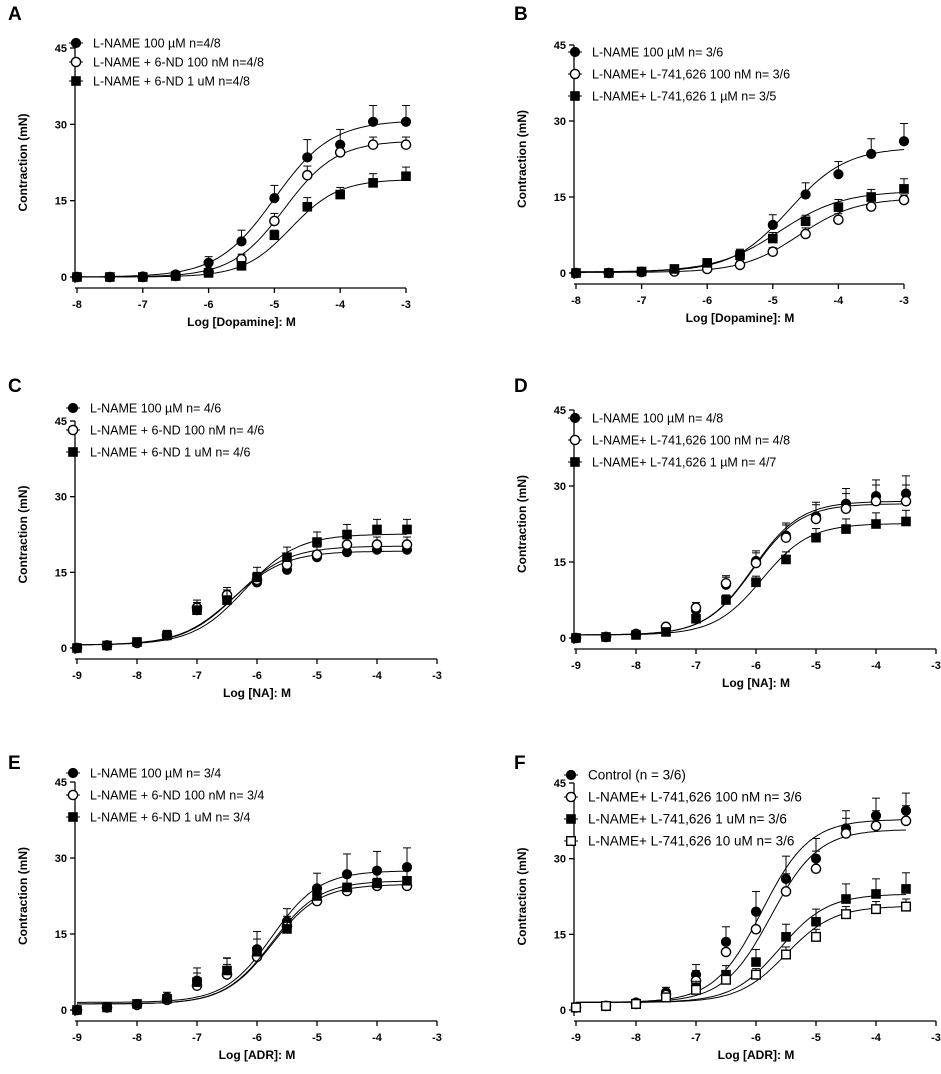 This screenshot has height=1074, width=941. I want to click on legend-label: L-NAME 100 µM n=4/8, so click(157, 44).